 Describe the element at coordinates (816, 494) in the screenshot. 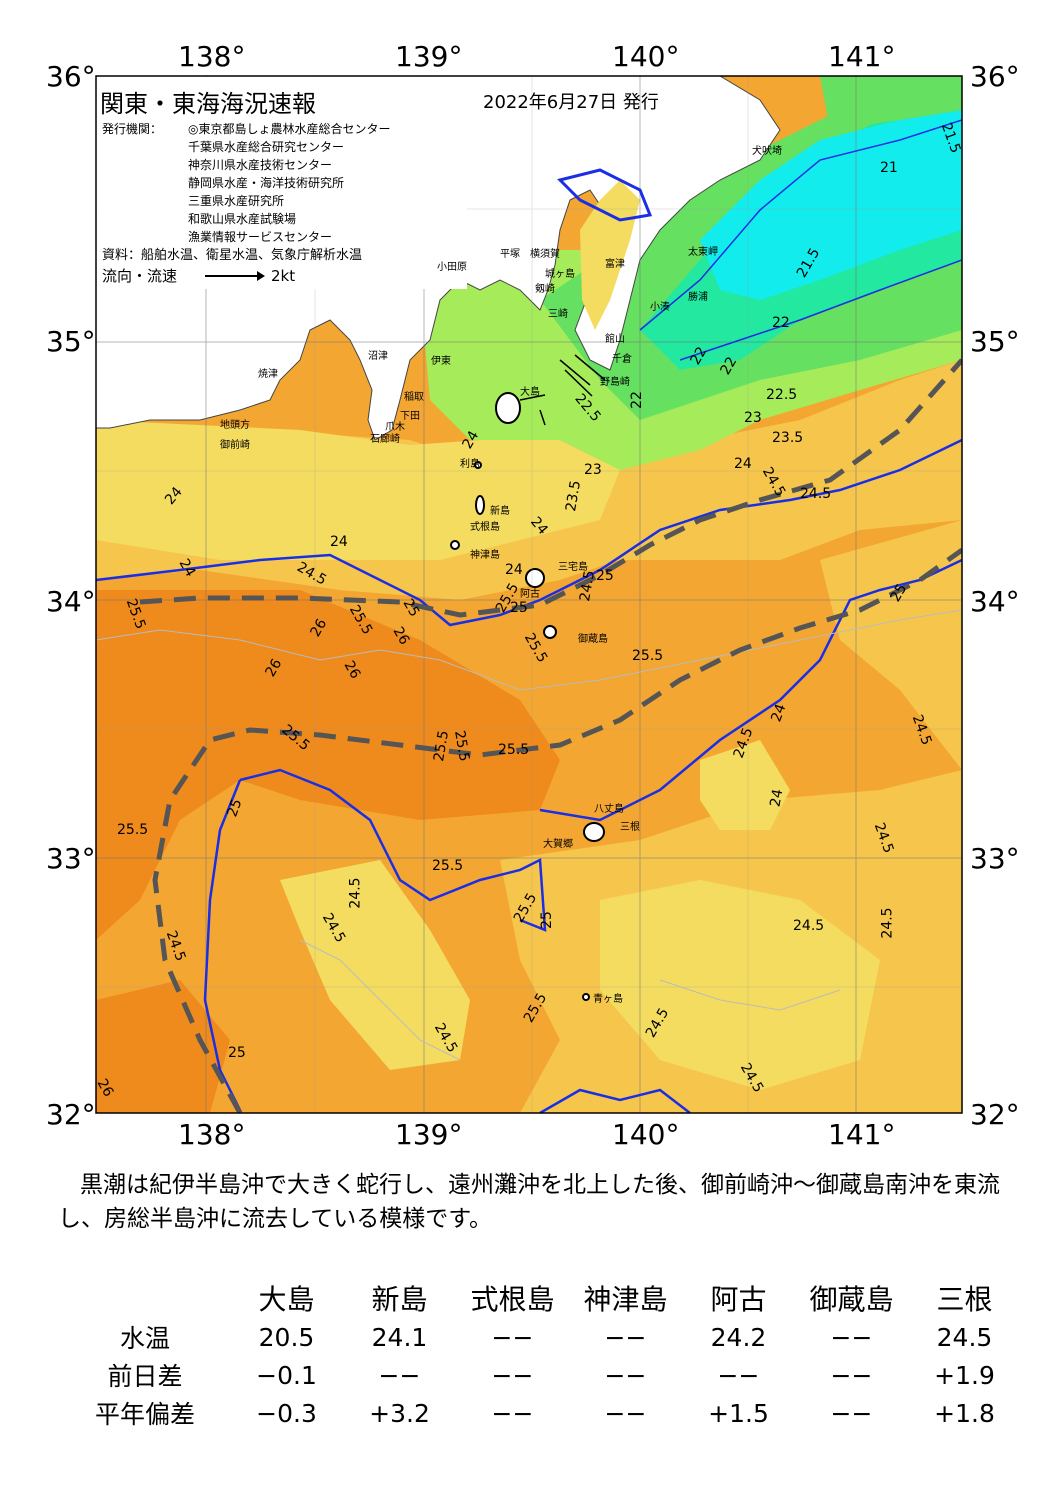

I see `isotherm-label: 24.5` at that location.